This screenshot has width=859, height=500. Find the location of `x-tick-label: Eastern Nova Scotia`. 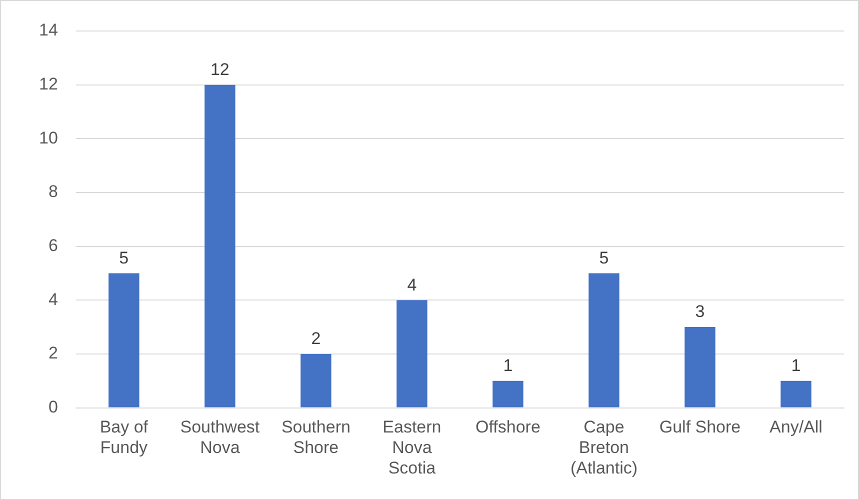

x-tick-label: Eastern Nova Scotia is located at coordinates (412, 448).